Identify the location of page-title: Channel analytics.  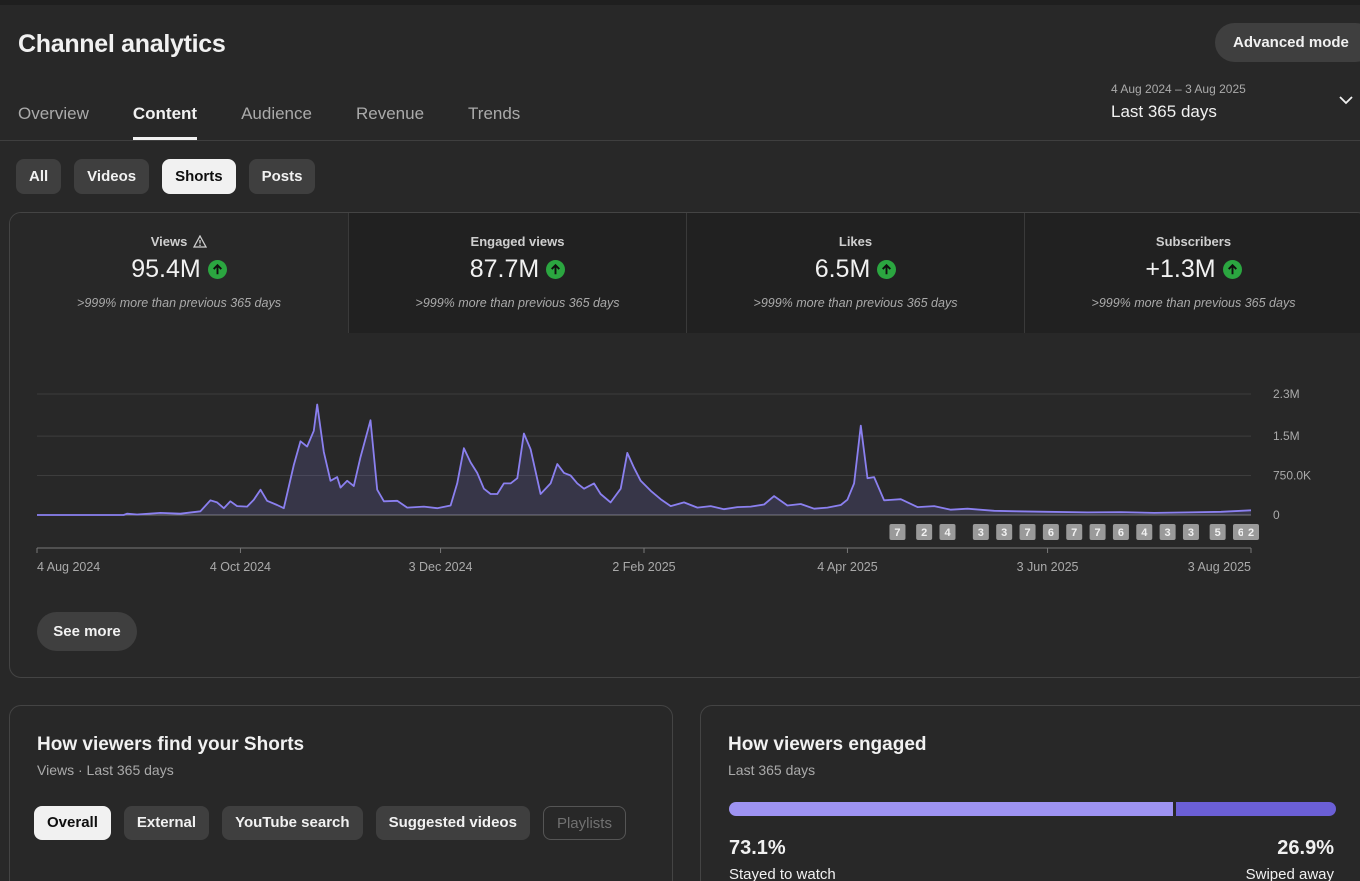
(122, 44).